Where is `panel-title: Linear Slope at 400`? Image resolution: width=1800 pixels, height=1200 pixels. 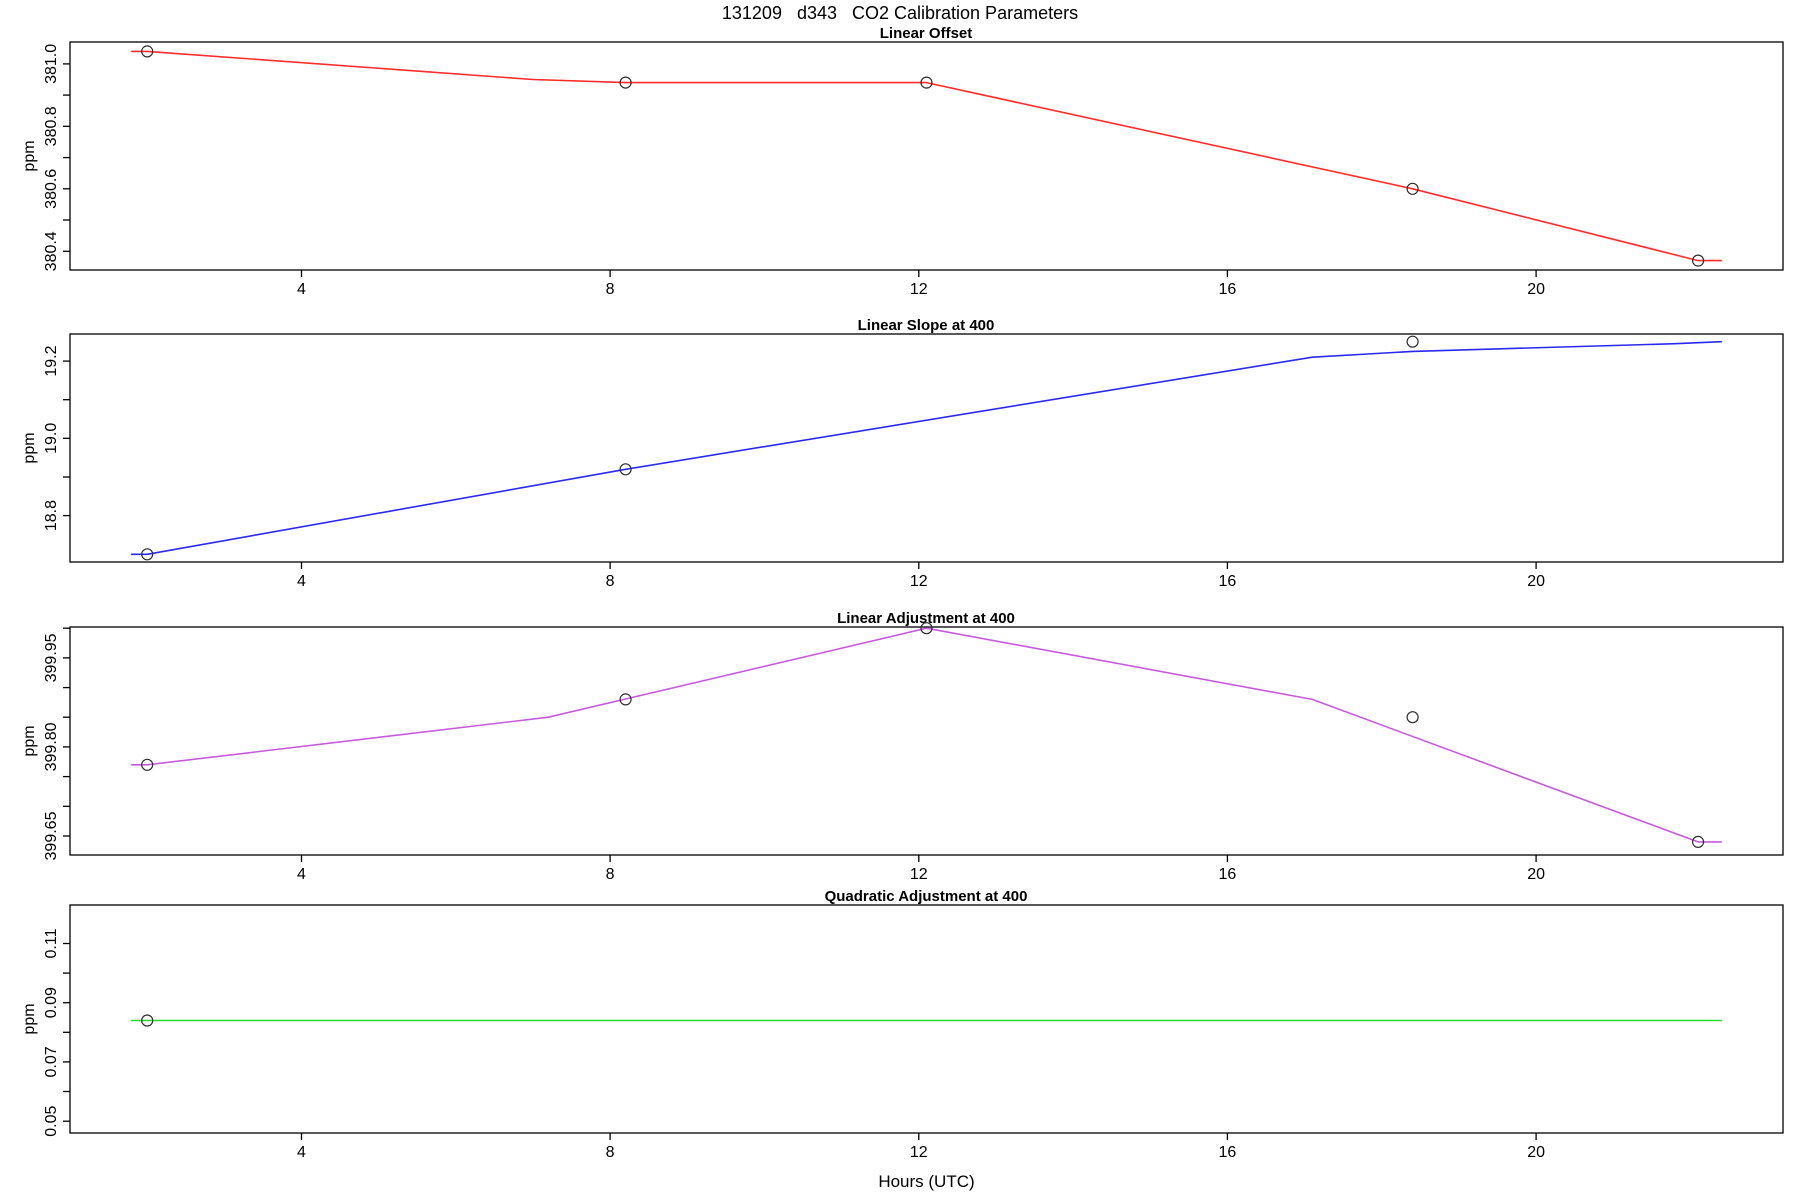 panel-title: Linear Slope at 400 is located at coordinates (926, 325).